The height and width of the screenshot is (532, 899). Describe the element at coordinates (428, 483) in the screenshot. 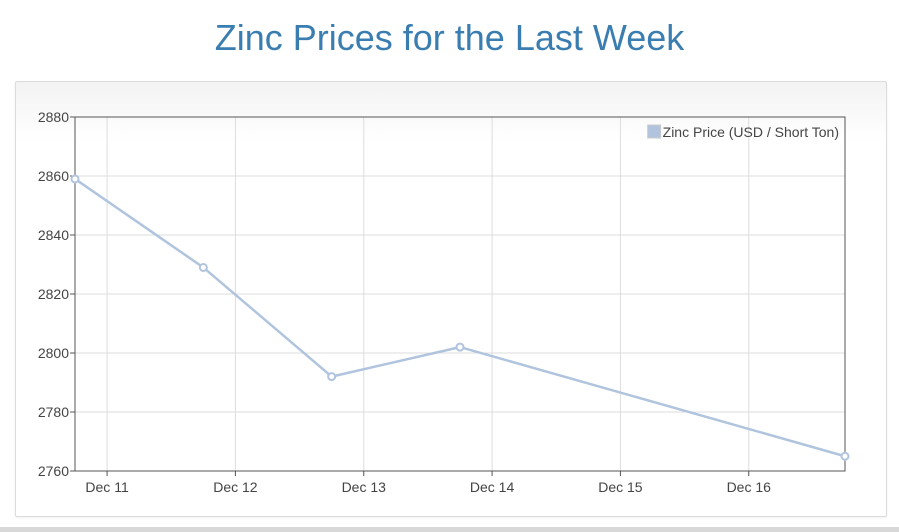

I see `x-axis-ticks: Dec 11 Dec 12 Dec 13 Dec 14 Dec 15 Dec 16` at that location.